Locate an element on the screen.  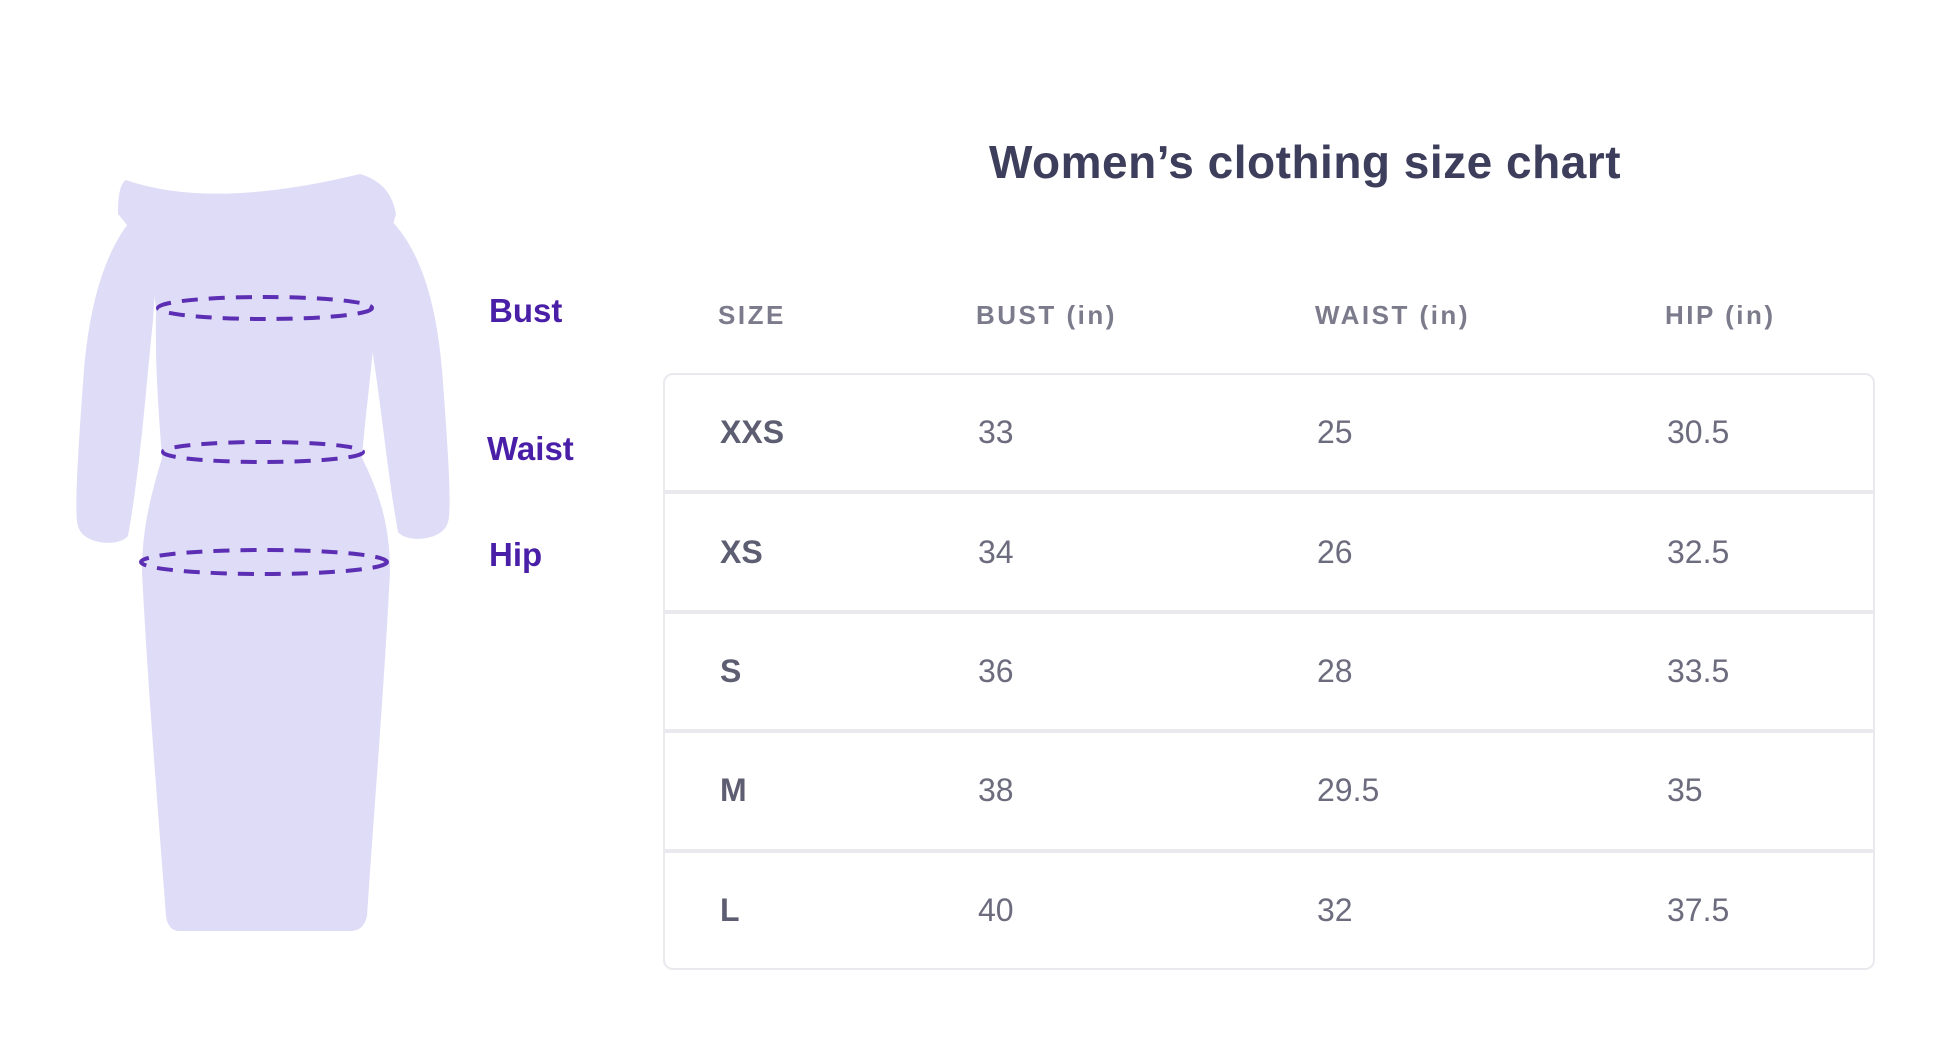
hip-cell: 32.5 is located at coordinates (1698, 551).